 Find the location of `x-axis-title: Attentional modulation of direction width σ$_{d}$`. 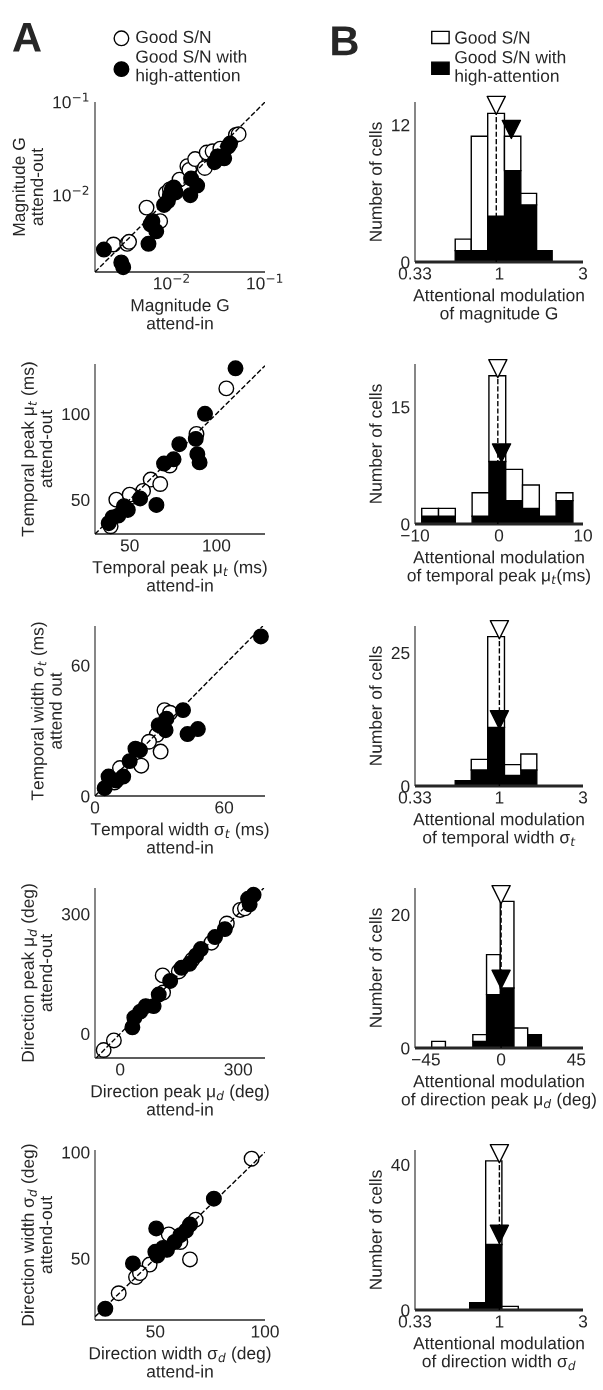

x-axis-title: Attentional modulation of direction width σ$_{d}$ is located at coordinates (498, 1353).